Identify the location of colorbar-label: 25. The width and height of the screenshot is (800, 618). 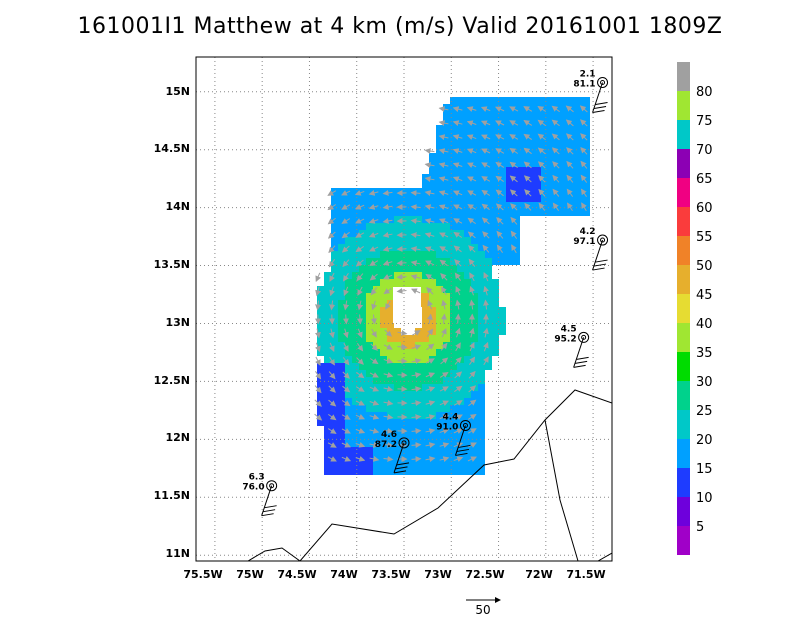
(704, 411).